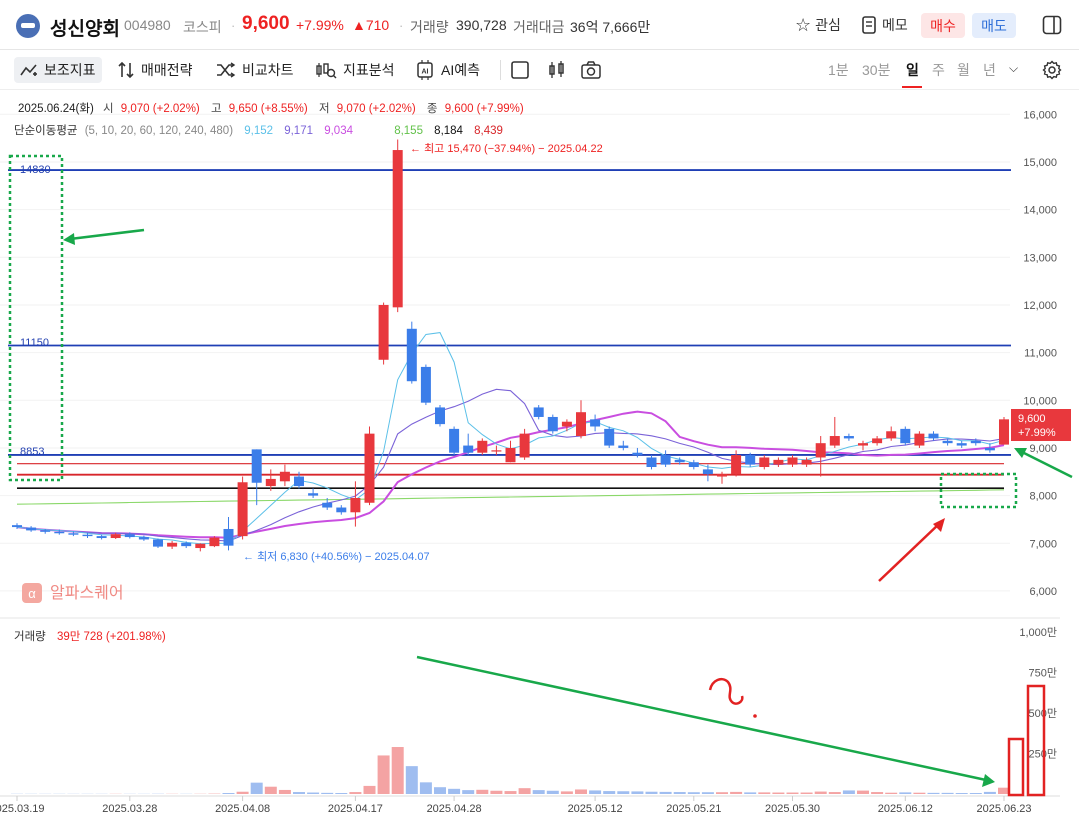 The image size is (1079, 824). Describe the element at coordinates (828, 25) in the screenshot. I see `watch-label: 관심` at that location.